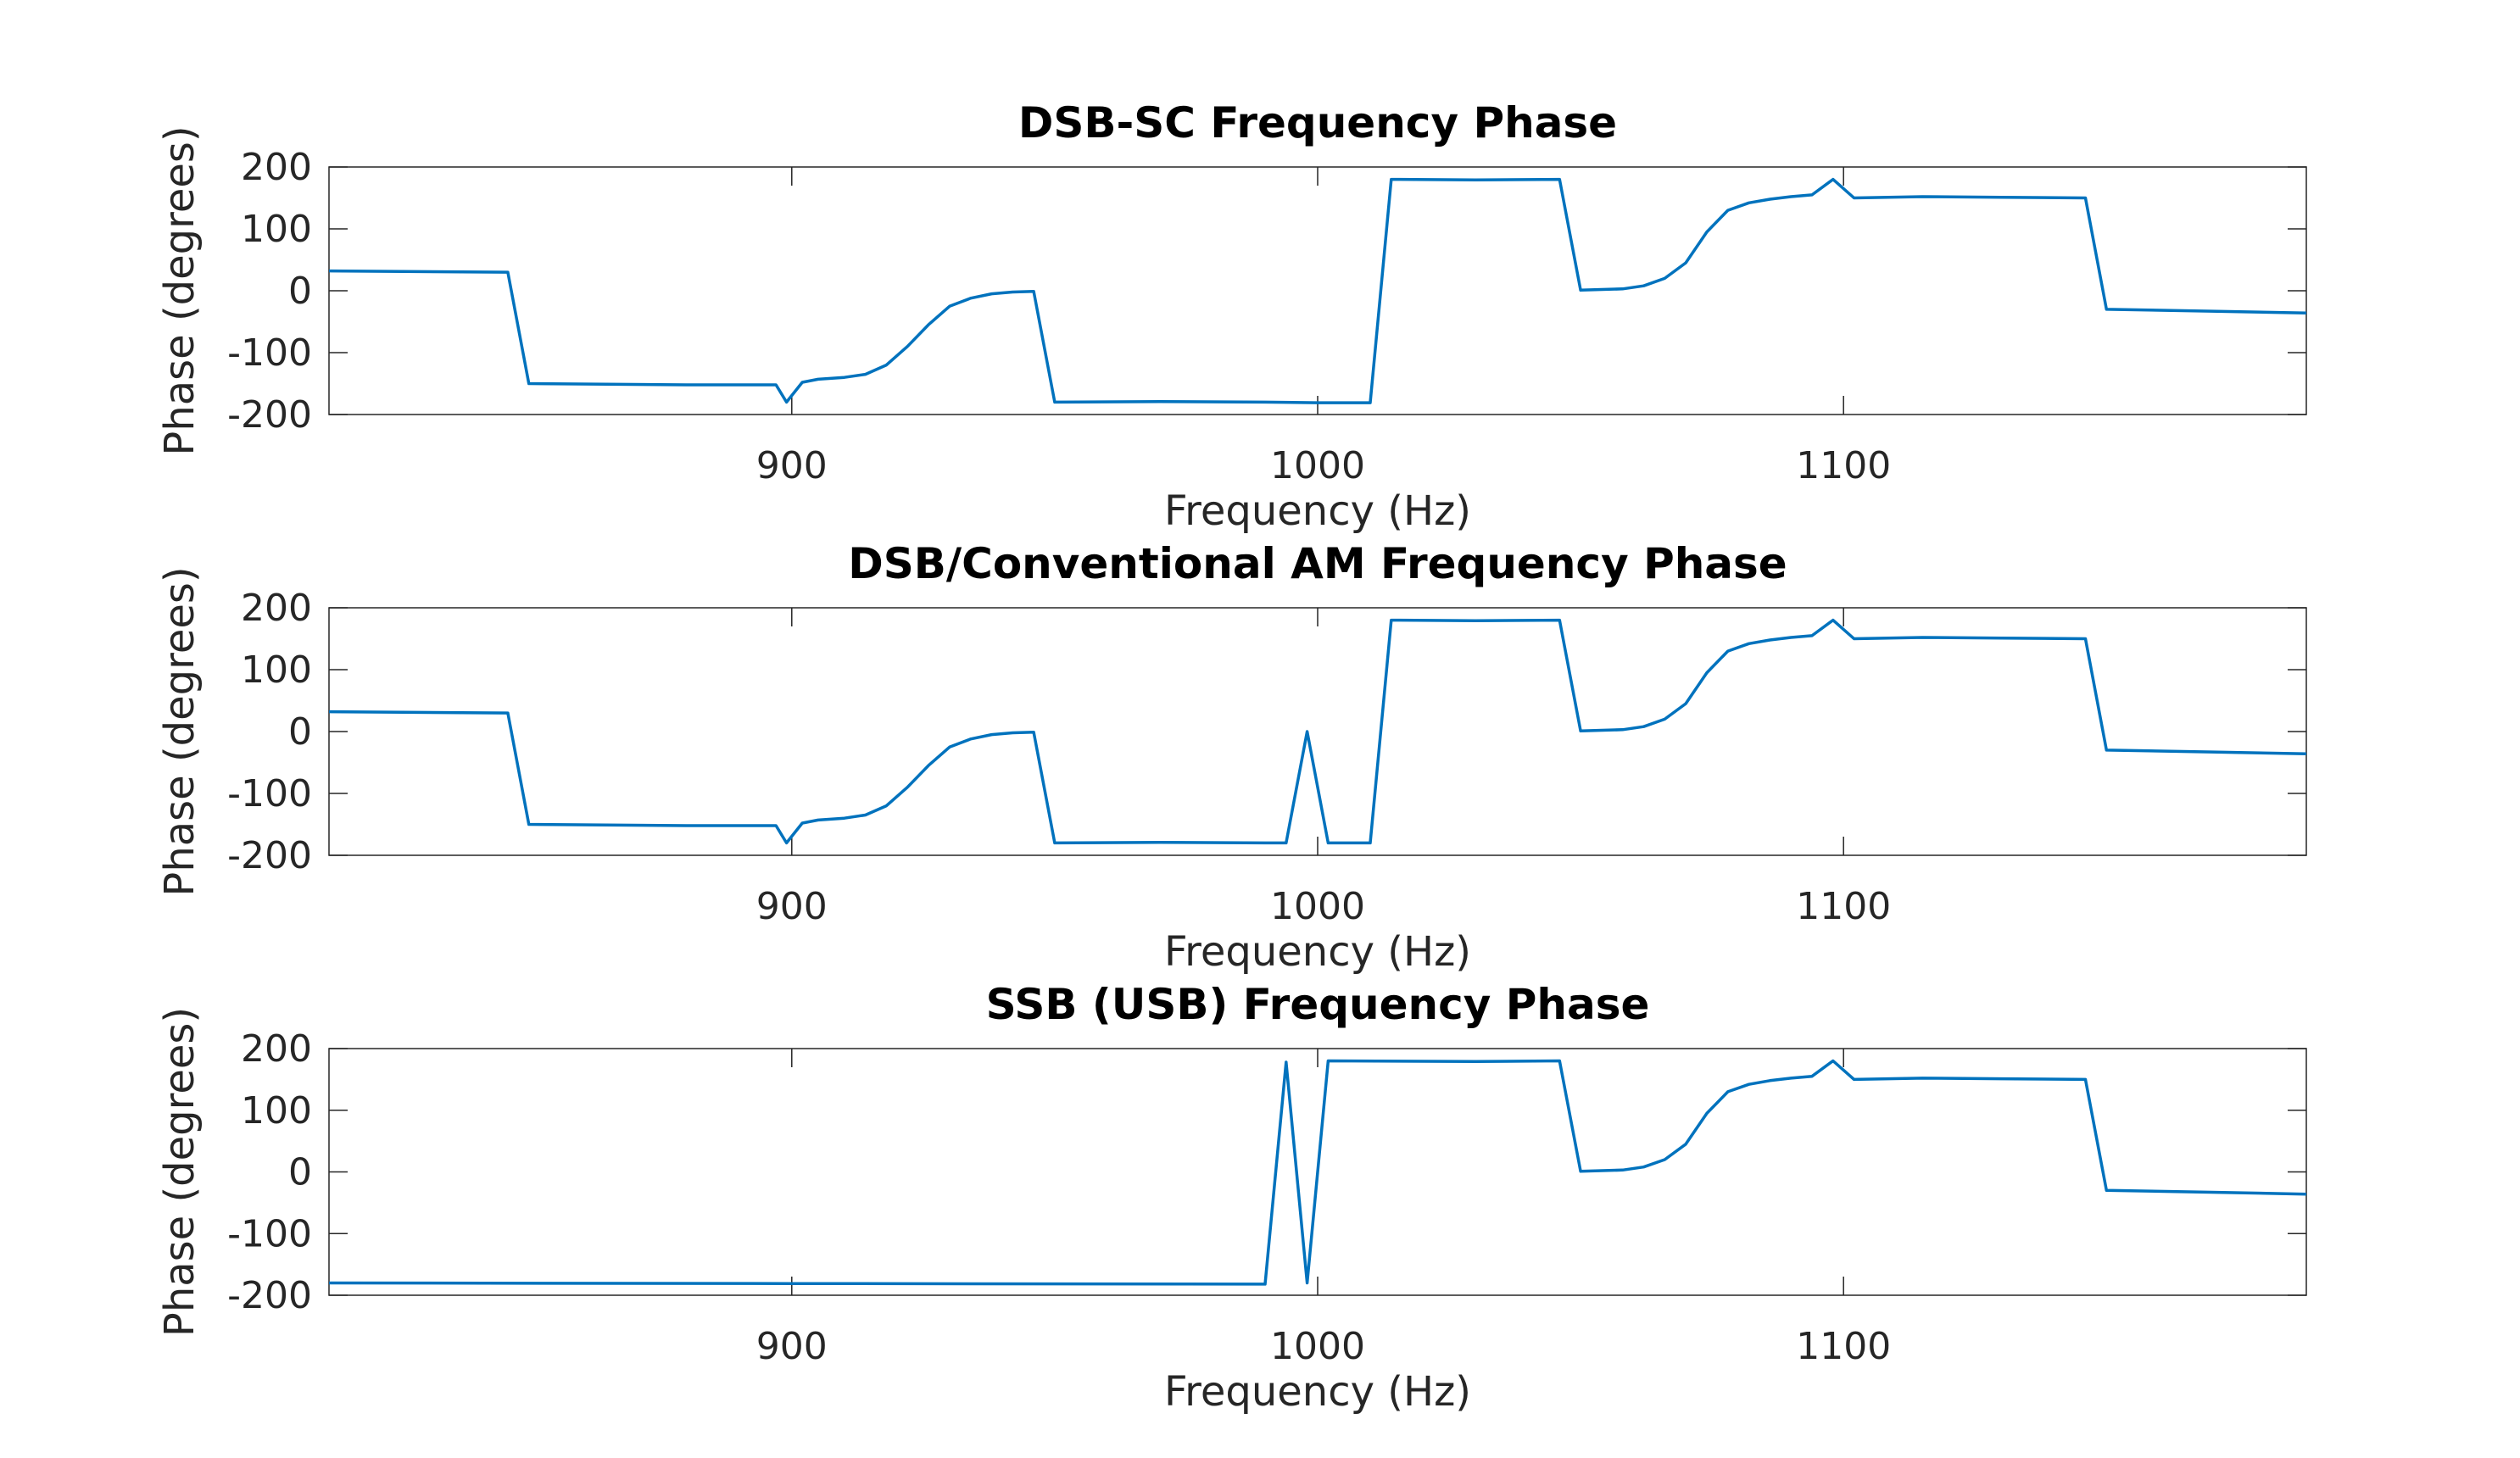 This screenshot has width=2520, height=1458. What do you see at coordinates (1317, 123) in the screenshot?
I see `chart-title: DSB-SC Frequency Phase` at bounding box center [1317, 123].